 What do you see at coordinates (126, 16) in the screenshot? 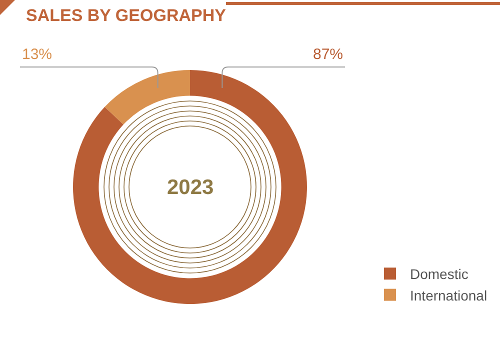
I see `chart-title: SALES BY GEOGRAPHY` at bounding box center [126, 16].